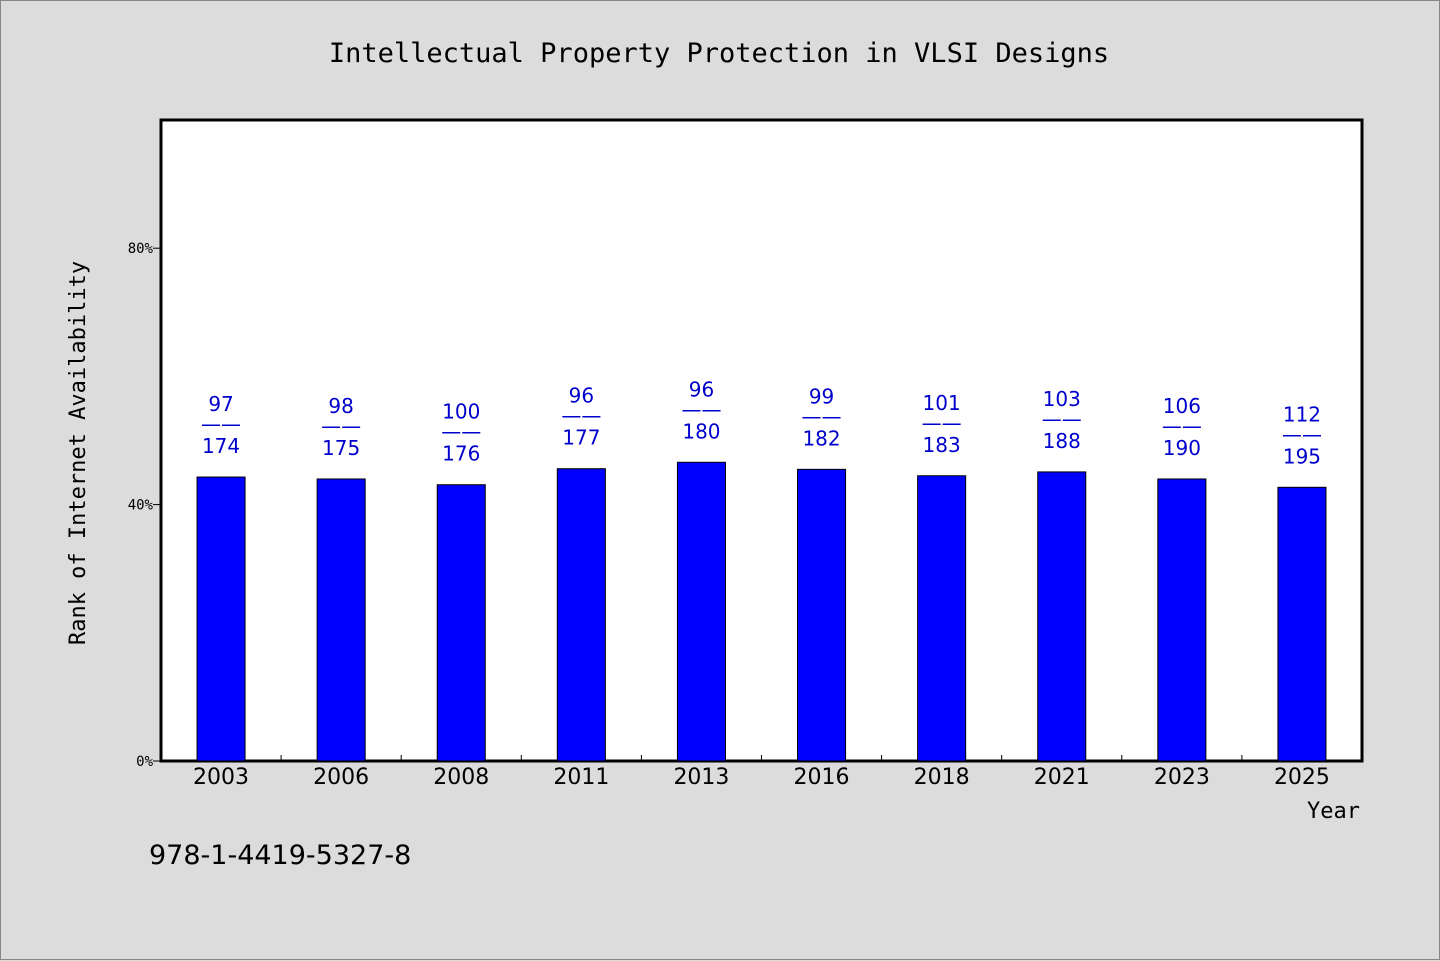 This screenshot has height=961, width=1440. Describe the element at coordinates (141, 506) in the screenshot. I see `y-tick-label: 40%` at that location.